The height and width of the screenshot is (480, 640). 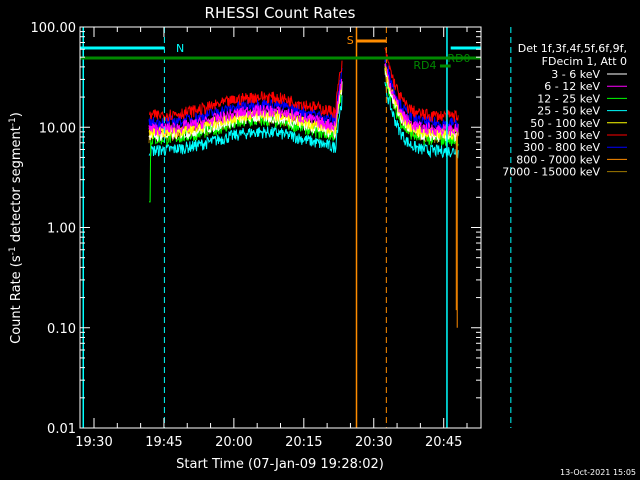 I want to click on legend-label: 6 - 12 keV, so click(x=572, y=86).